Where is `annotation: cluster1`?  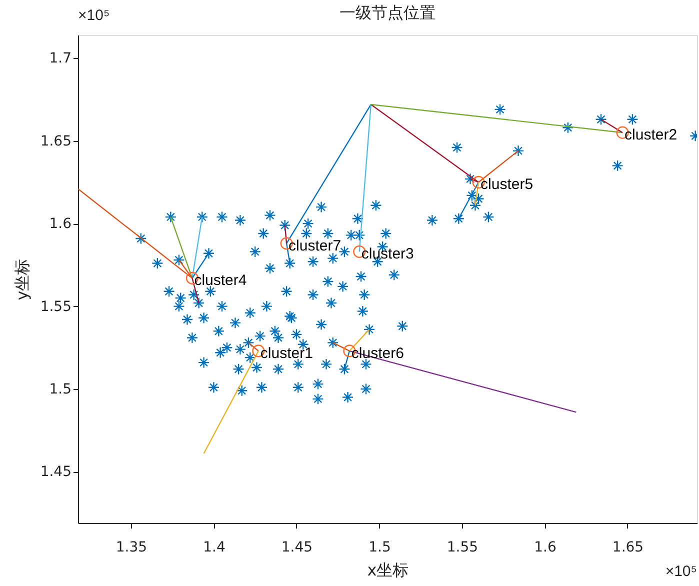
annotation: cluster1 is located at coordinates (286, 353).